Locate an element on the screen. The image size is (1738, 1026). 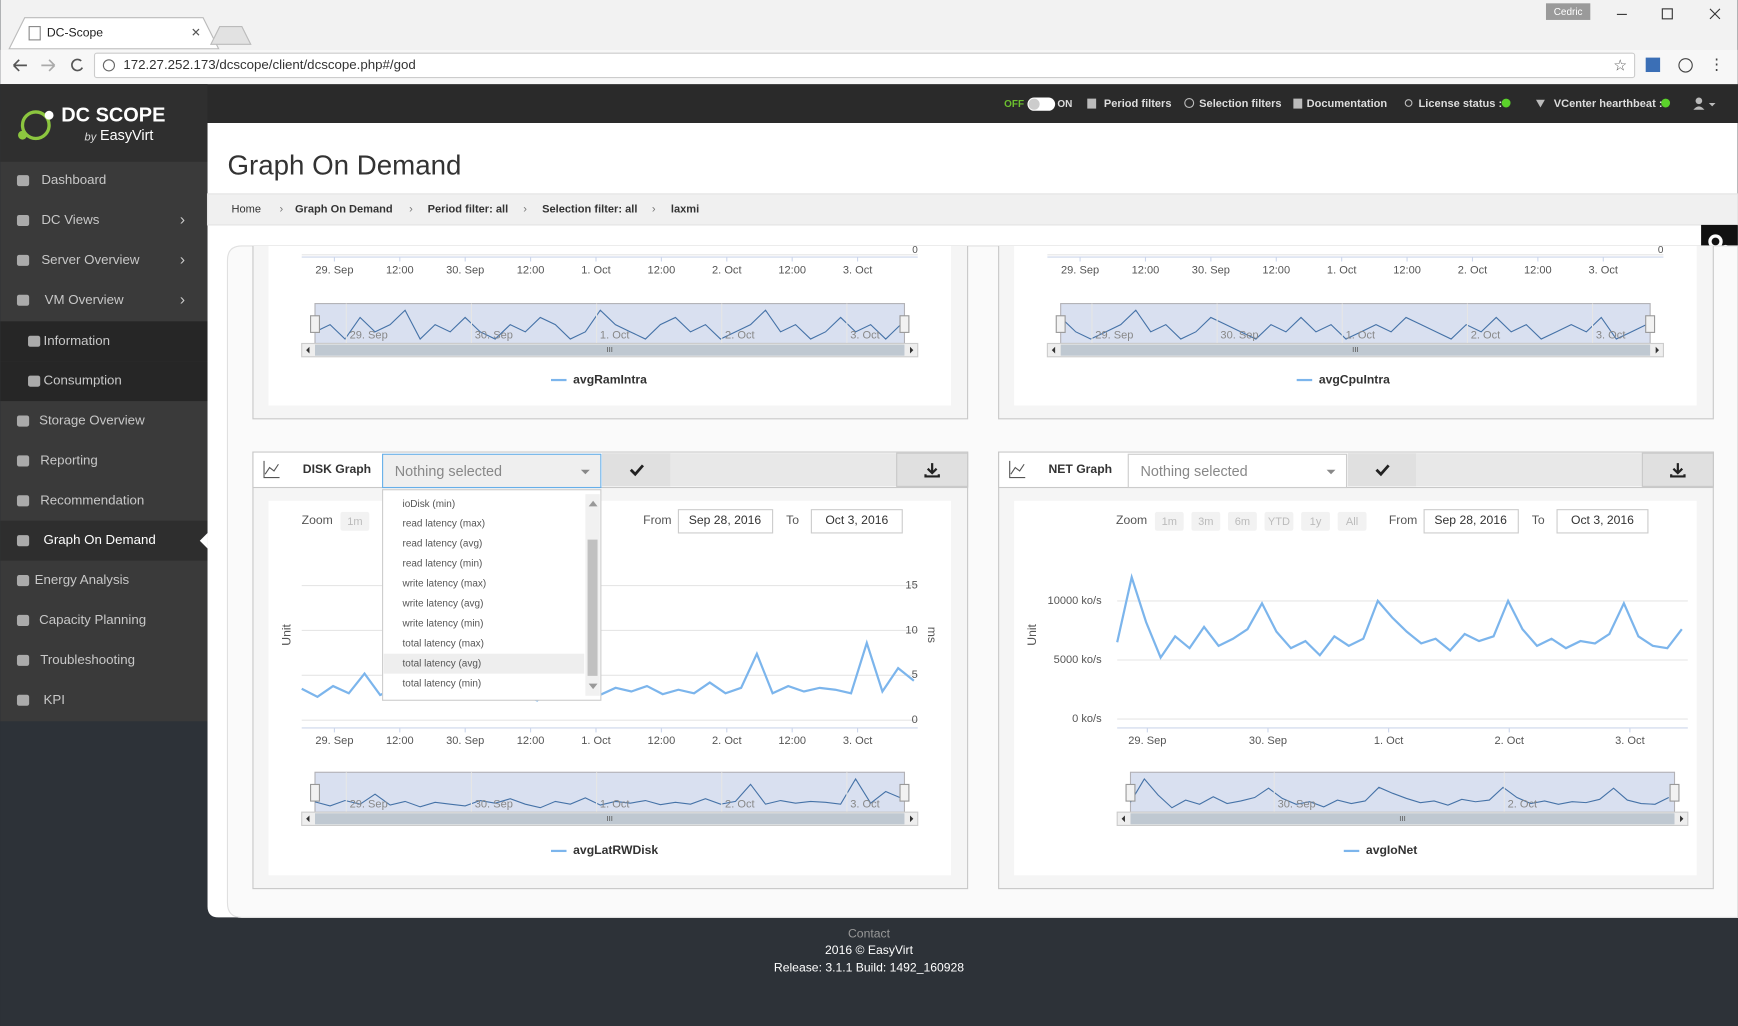
legend-label: avgLatRWDisk is located at coordinates (615, 850).